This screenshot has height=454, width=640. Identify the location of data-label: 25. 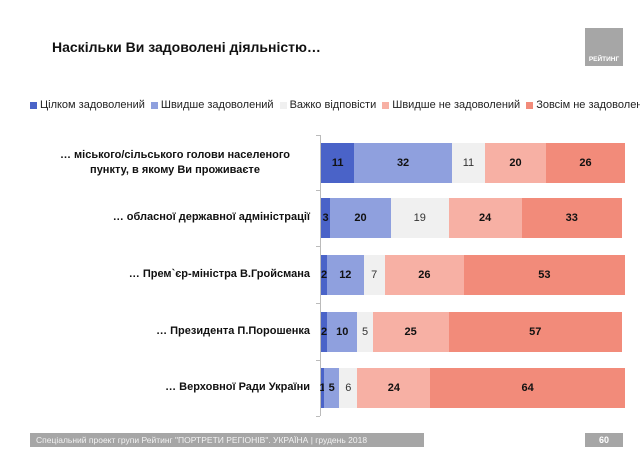
(410, 332).